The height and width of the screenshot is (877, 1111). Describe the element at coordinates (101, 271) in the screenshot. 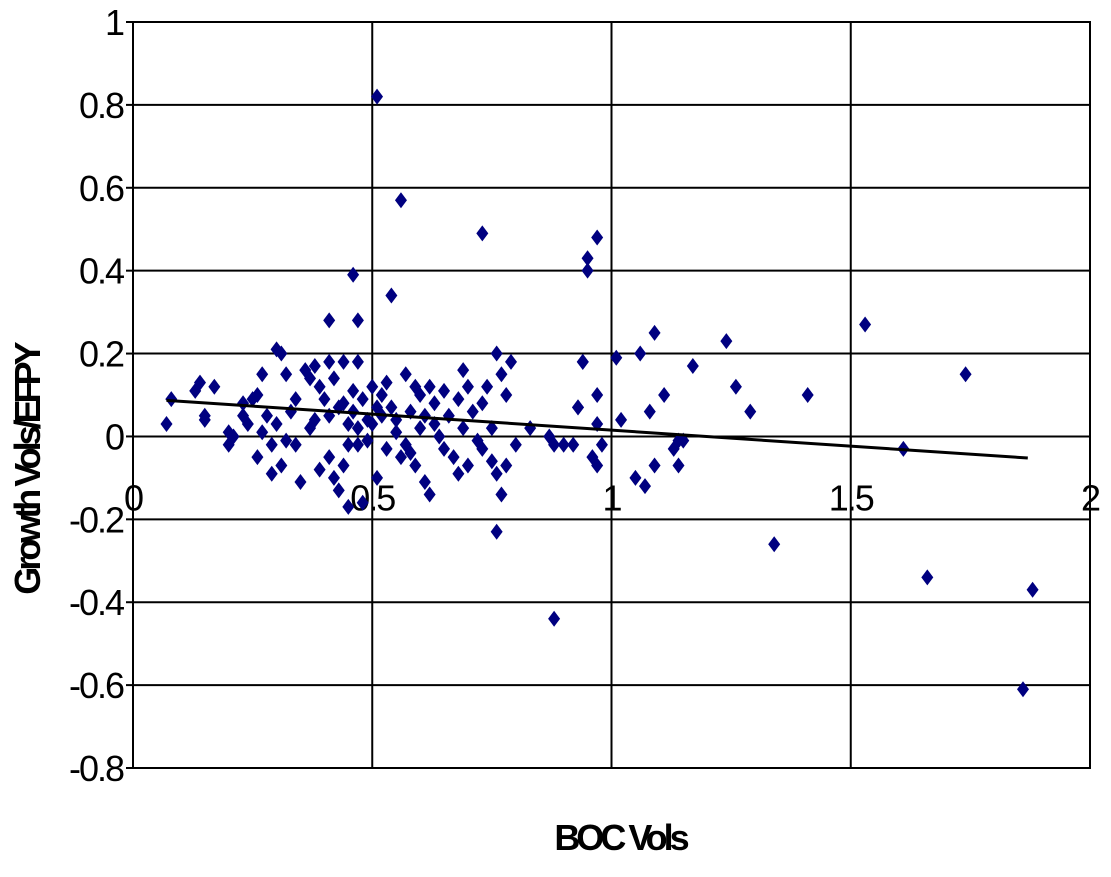

I see `y-tick-label: 0.4` at that location.